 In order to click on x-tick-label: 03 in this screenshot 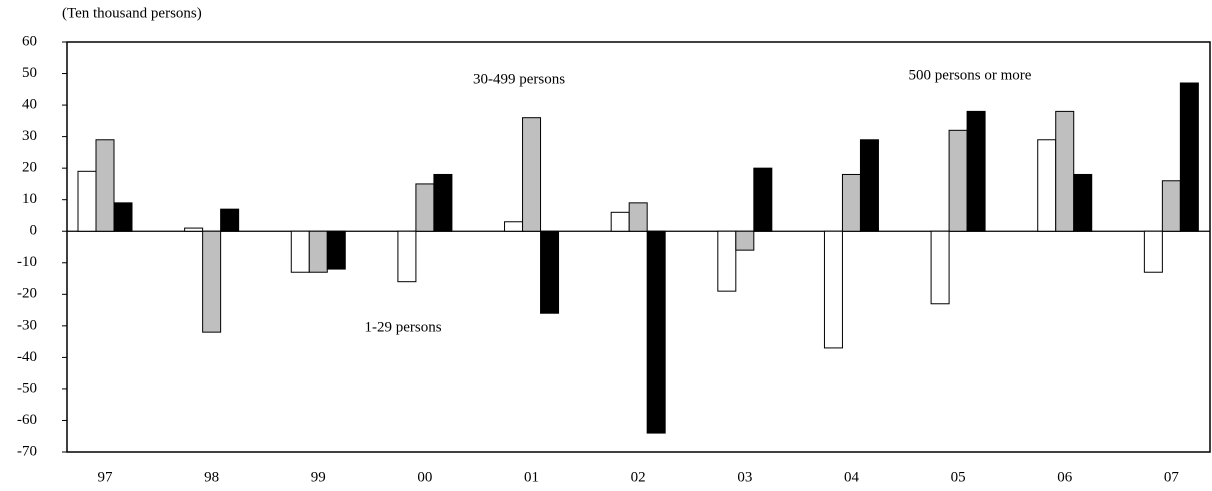, I will do `click(744, 477)`.